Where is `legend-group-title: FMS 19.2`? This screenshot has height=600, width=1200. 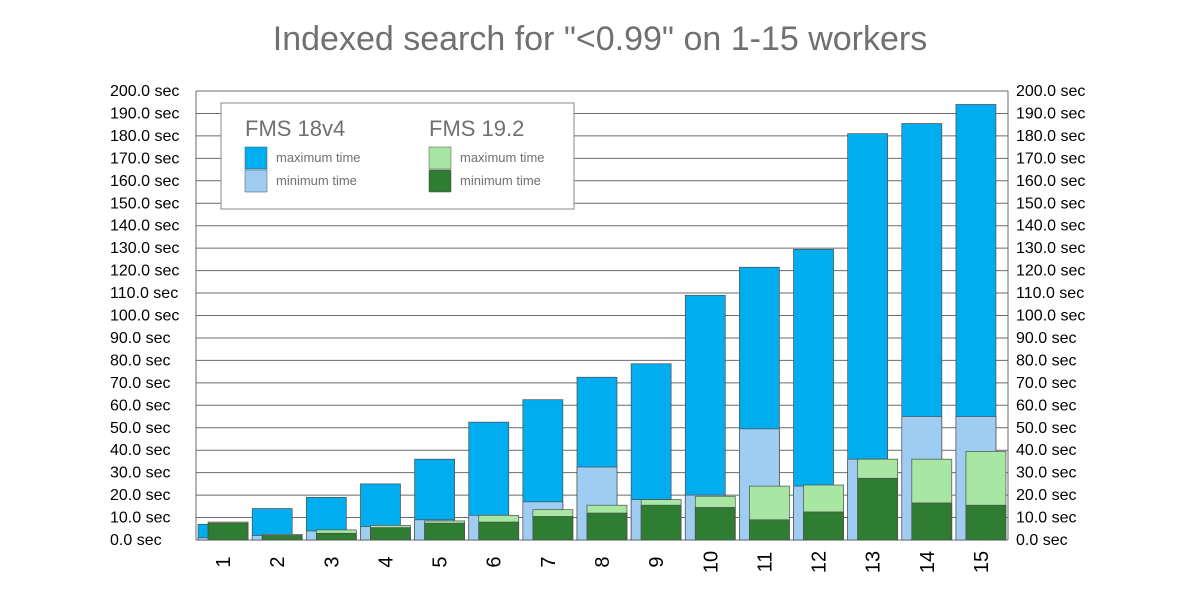
legend-group-title: FMS 19.2 is located at coordinates (476, 128).